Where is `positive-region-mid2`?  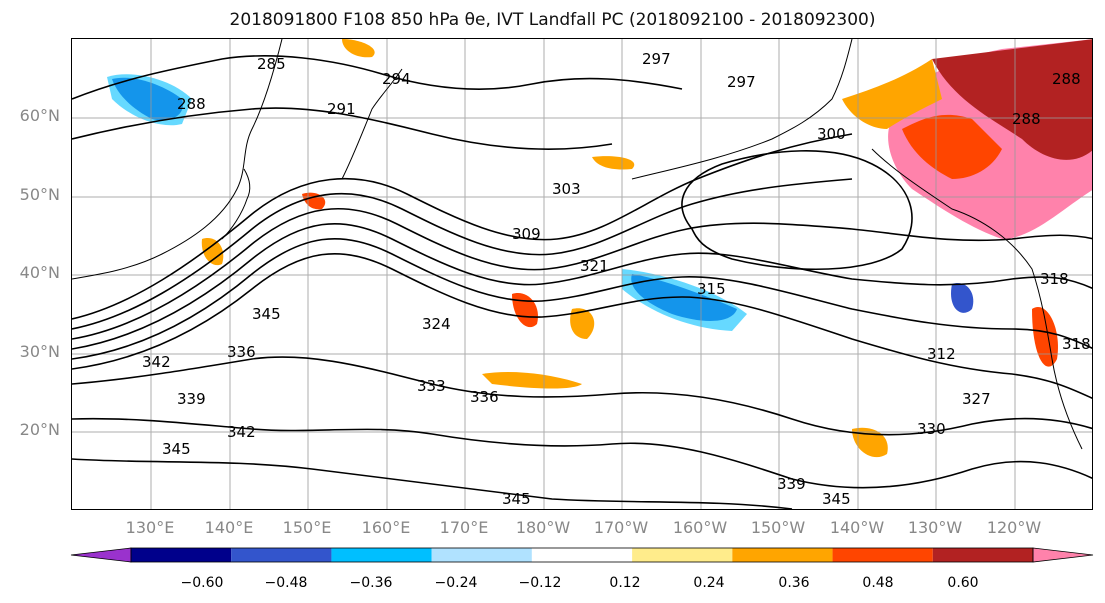
positive-region-mid2 is located at coordinates (582, 323).